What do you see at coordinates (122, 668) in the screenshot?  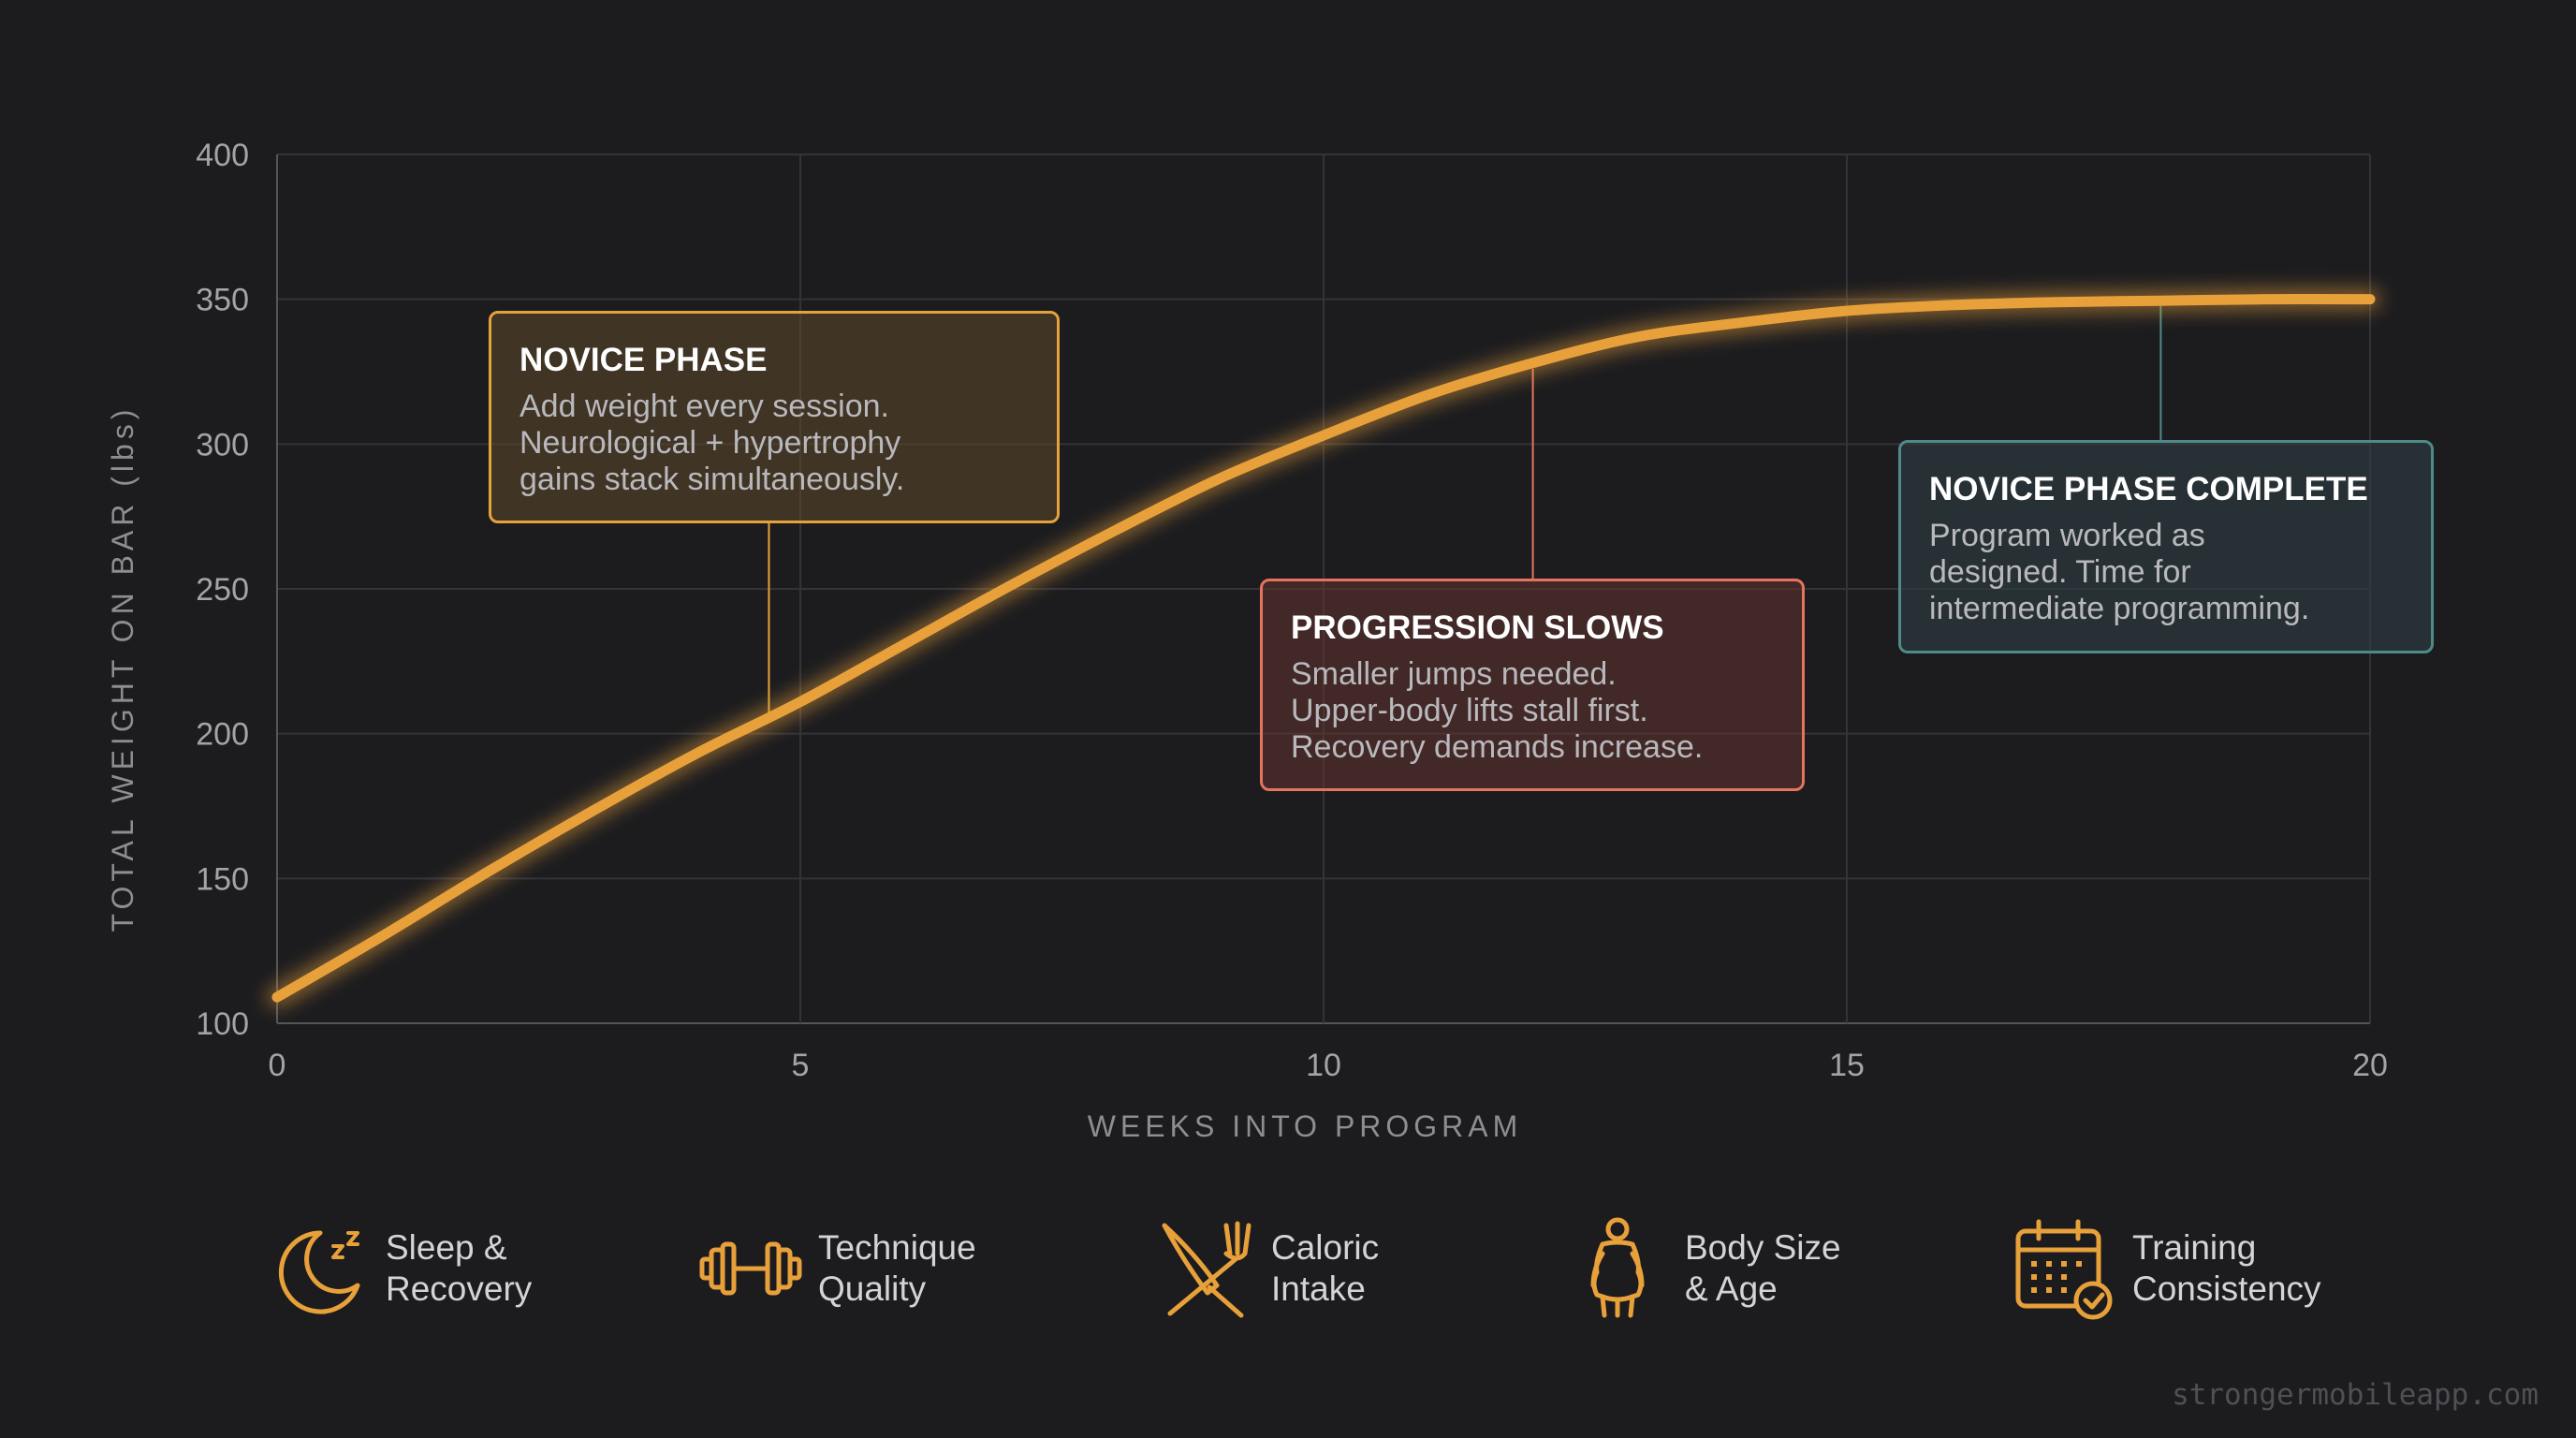 I see `y-axis-title: TOTAL WEIGHT ON BAR (lbs)` at bounding box center [122, 668].